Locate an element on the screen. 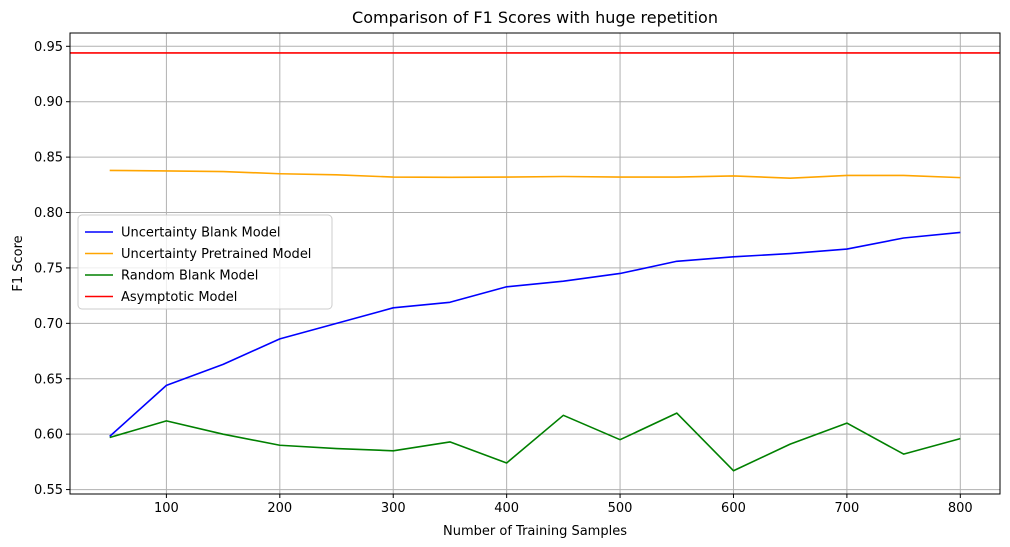 Image resolution: width=1010 pixels, height=547 pixels. y-tick-label: 0.90 is located at coordinates (48, 102).